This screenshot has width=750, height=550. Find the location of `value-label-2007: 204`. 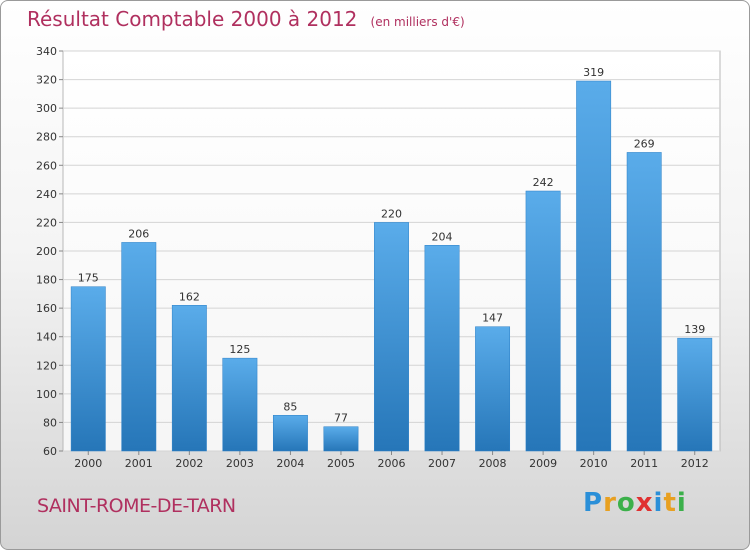

value-label-2007: 204 is located at coordinates (442, 236).